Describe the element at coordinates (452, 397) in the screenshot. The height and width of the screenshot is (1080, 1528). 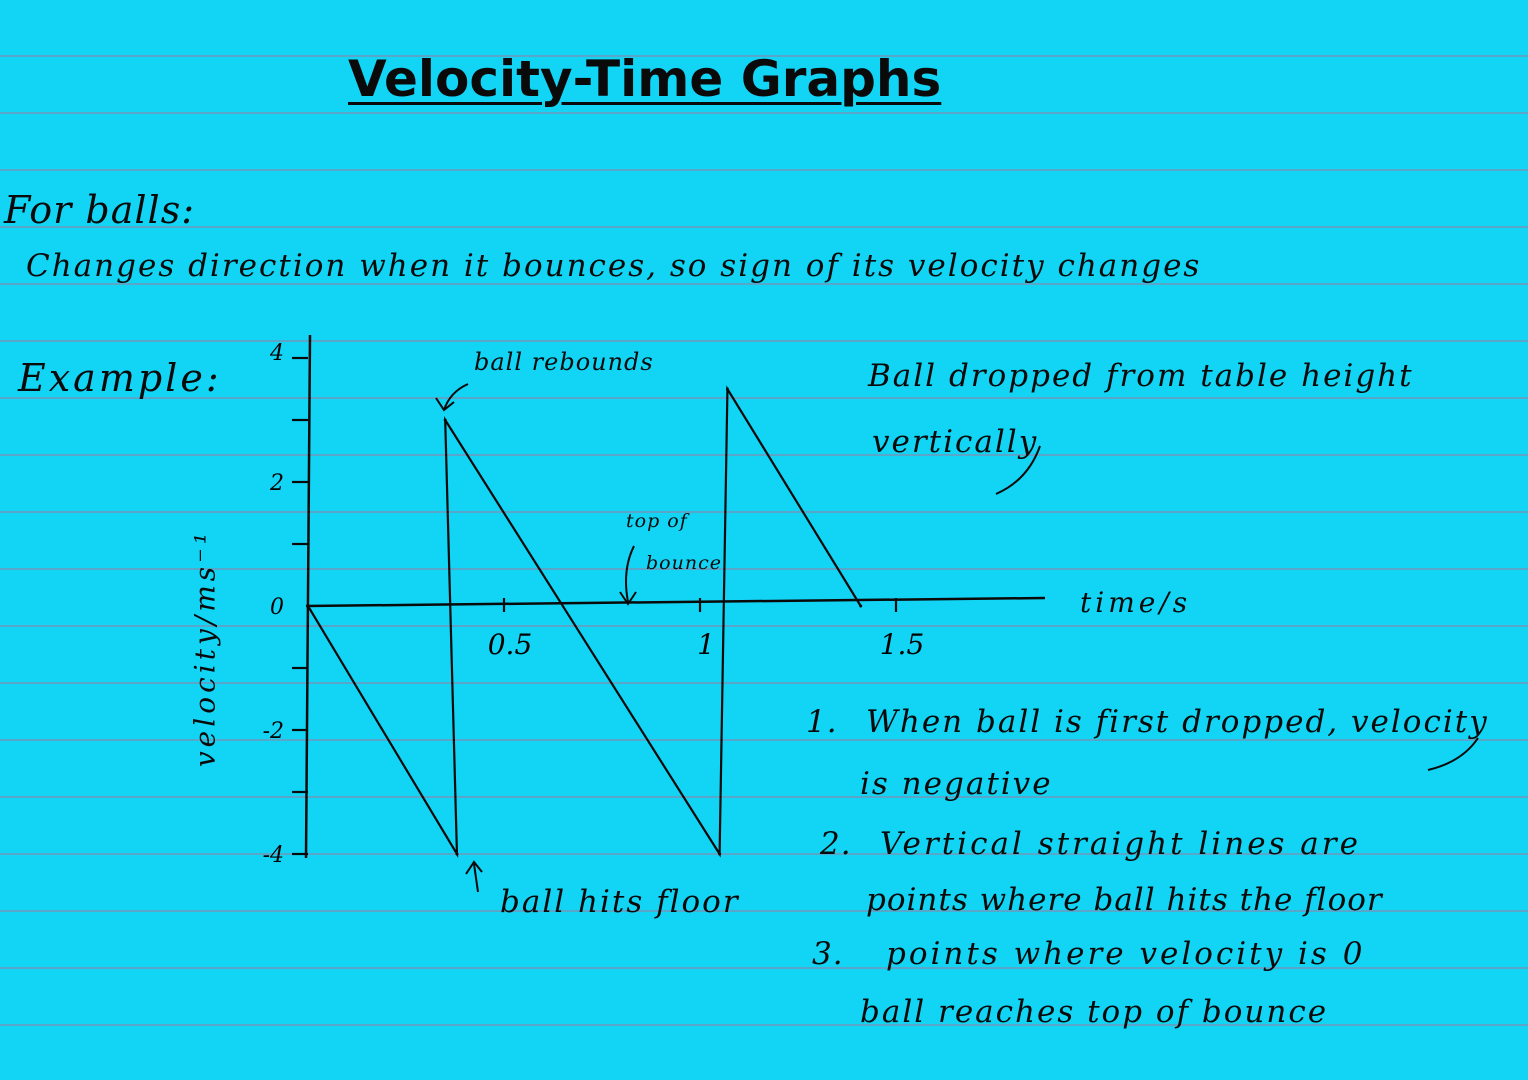
I see `rebound-arrow` at that location.